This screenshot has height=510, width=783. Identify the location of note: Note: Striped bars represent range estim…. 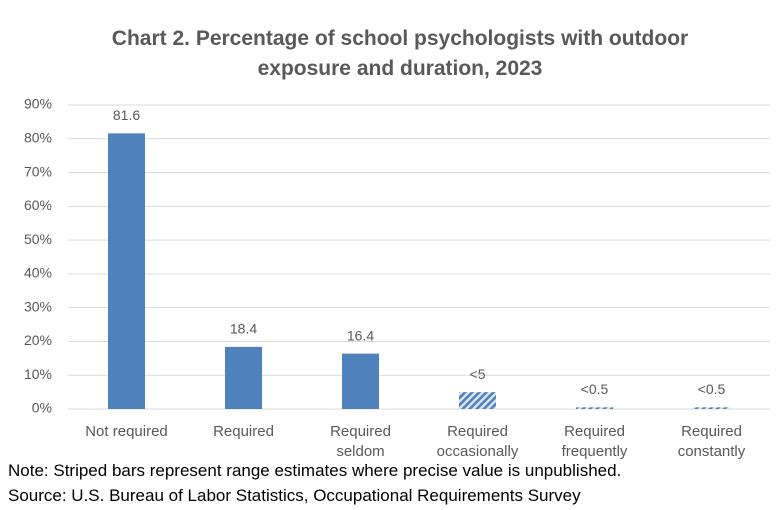
(315, 470).